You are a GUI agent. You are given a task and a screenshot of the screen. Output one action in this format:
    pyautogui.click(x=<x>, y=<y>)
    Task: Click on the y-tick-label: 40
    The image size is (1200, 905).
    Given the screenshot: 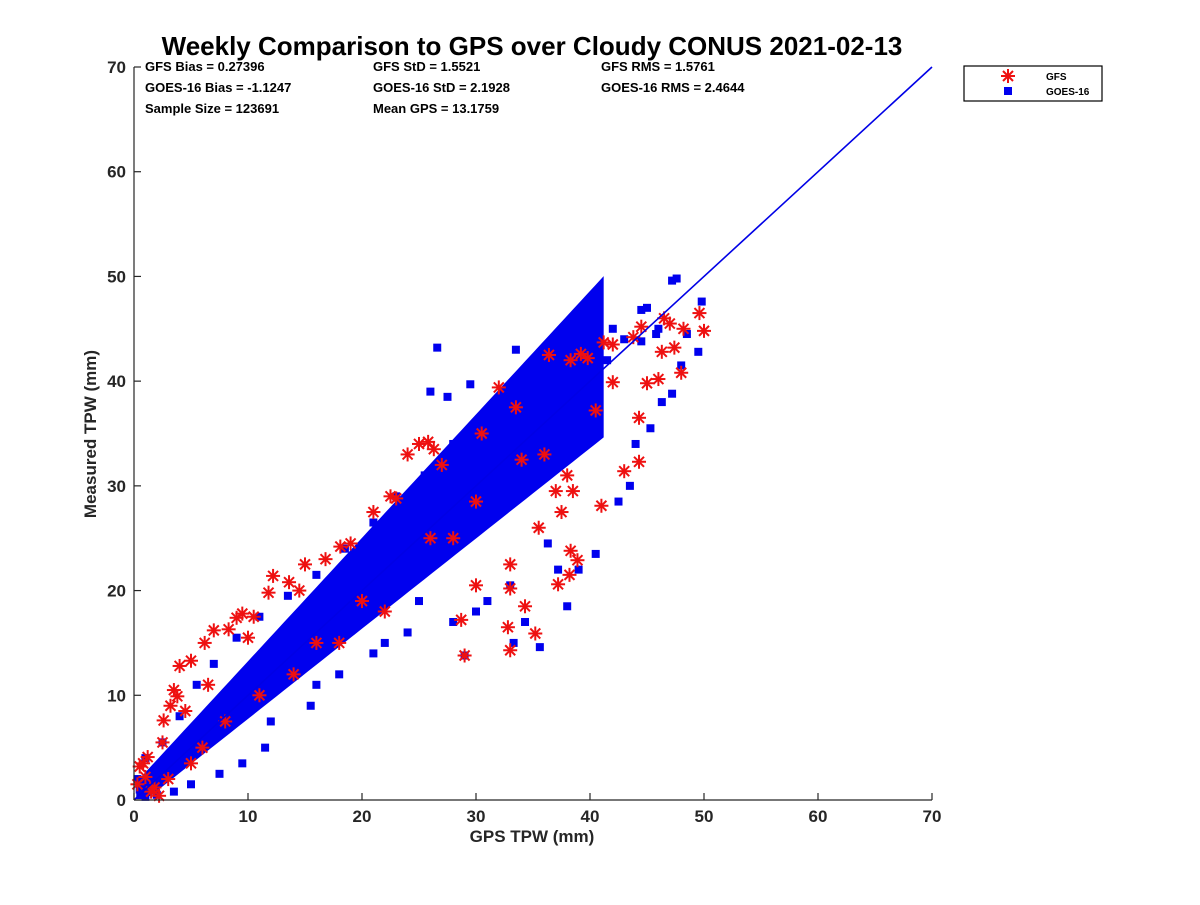 What is the action you would take?
    pyautogui.click(x=116, y=381)
    